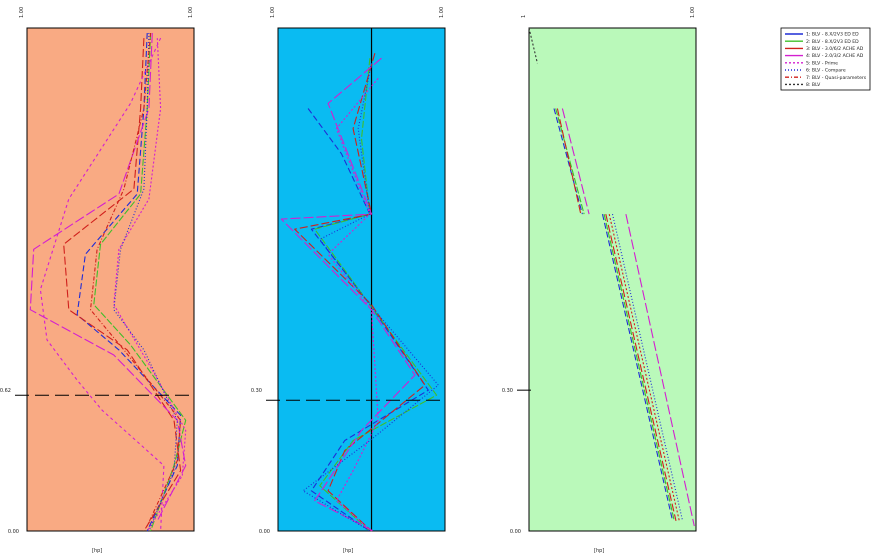 The image size is (871, 555). I want to click on legend-label-7: 7: BLV - Quasi-parameters, so click(836, 78).